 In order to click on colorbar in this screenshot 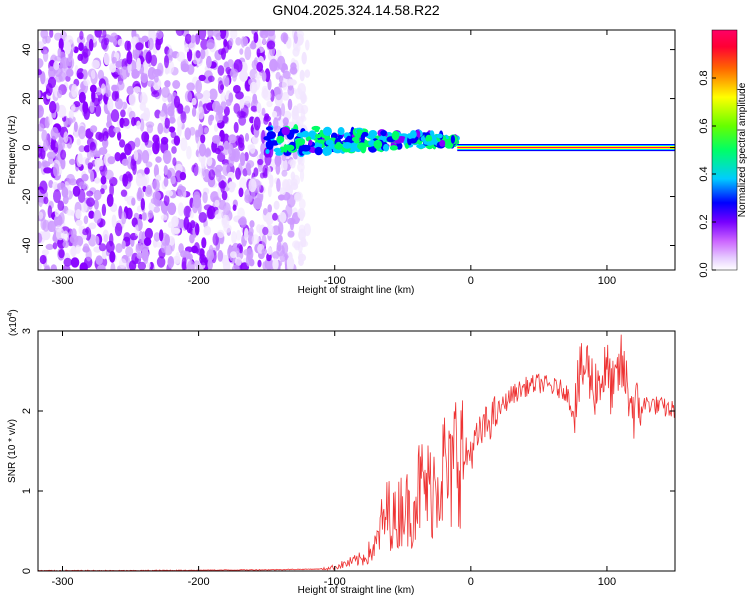, I will do `click(724, 150)`.